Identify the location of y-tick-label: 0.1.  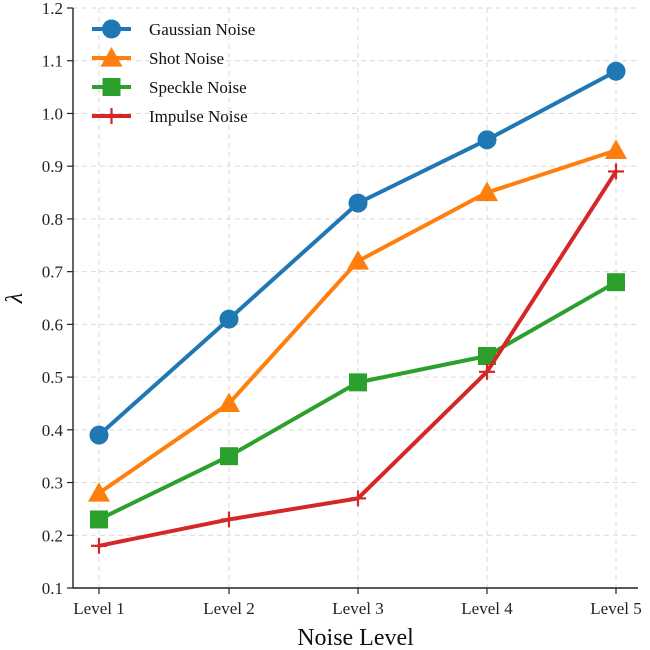
(52, 588).